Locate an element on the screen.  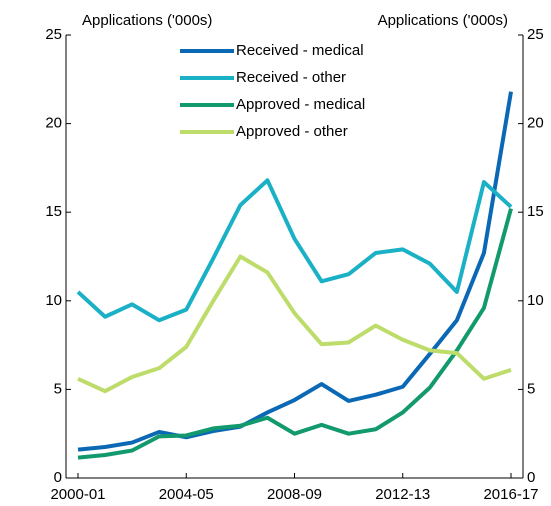
legend-label: Received - other is located at coordinates (291, 77).